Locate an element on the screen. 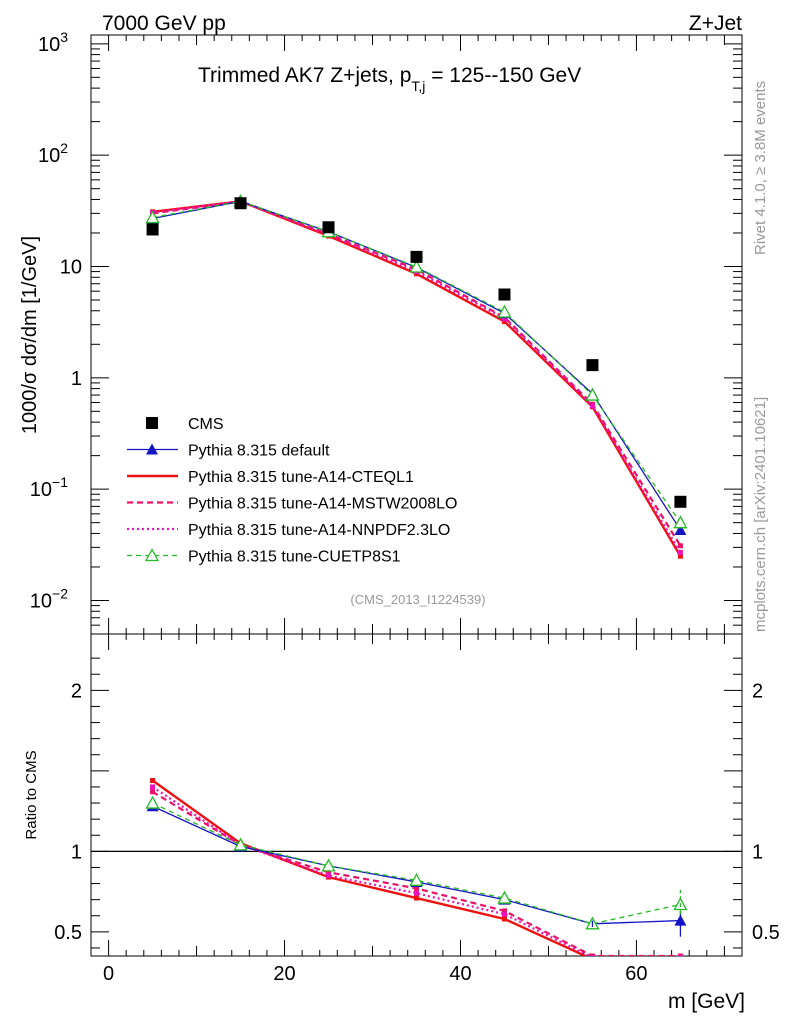  legend-label-cms: CMS is located at coordinates (206, 424).